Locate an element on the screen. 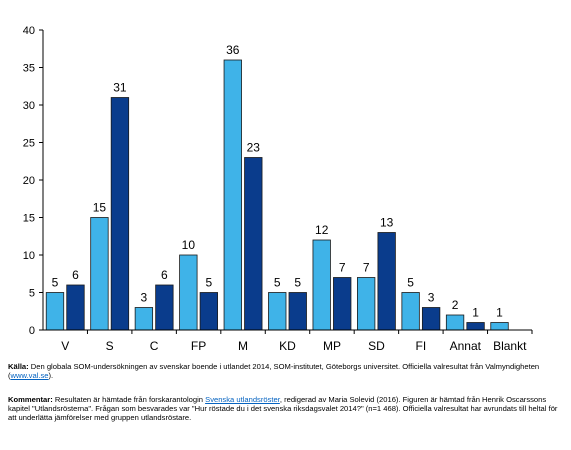 The width and height of the screenshot is (571, 450). x-tick-label: C is located at coordinates (154, 346).